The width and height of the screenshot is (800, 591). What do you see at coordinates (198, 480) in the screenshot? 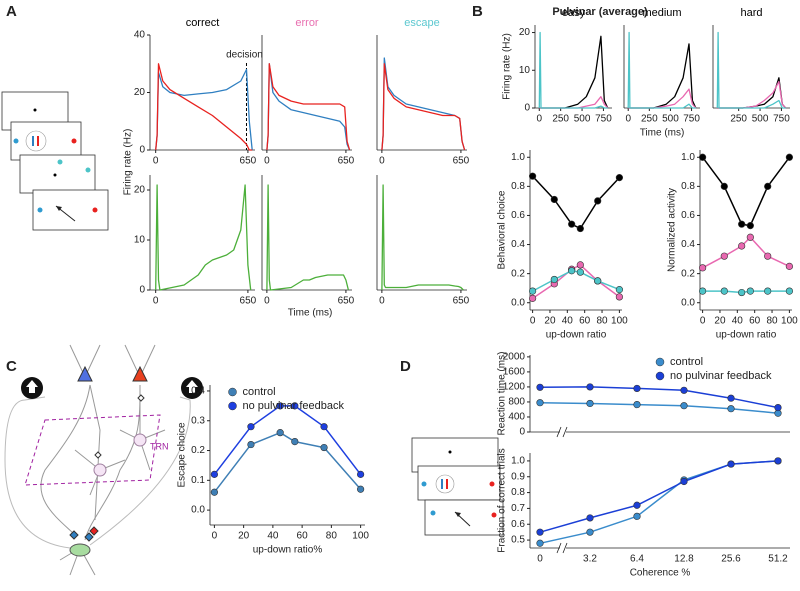
I see `y-tick-label: 0.1` at bounding box center [198, 480].